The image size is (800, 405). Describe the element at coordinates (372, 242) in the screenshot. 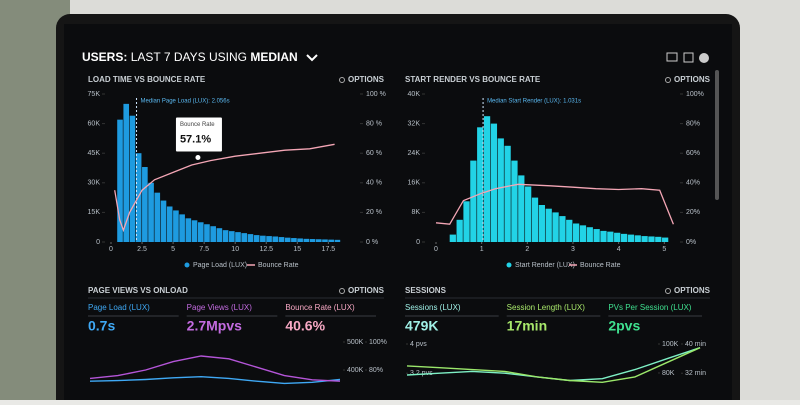

I see `y2-tick-label: 0 %` at that location.